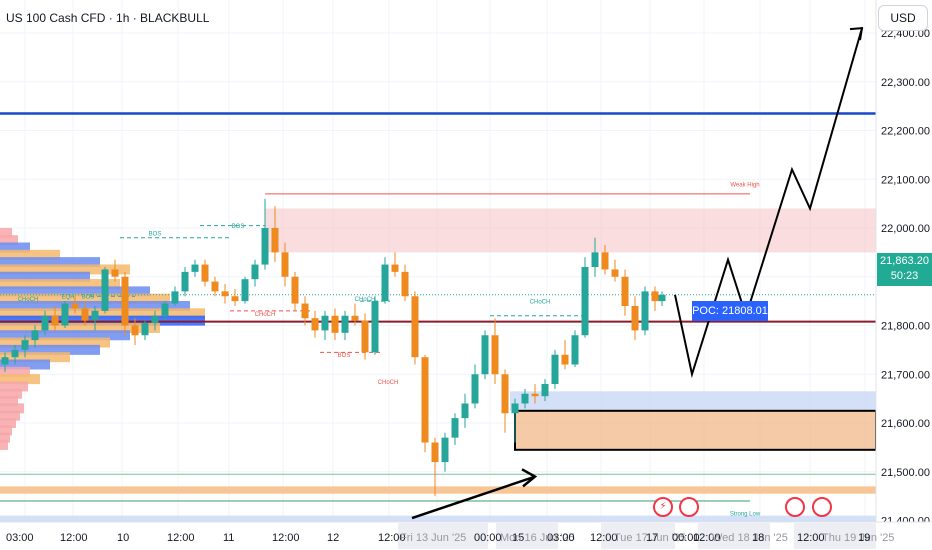 The width and height of the screenshot is (932, 550). Describe the element at coordinates (537, 538) in the screenshot. I see `time-tick-label: Mon 16 Jun '25` at that location.